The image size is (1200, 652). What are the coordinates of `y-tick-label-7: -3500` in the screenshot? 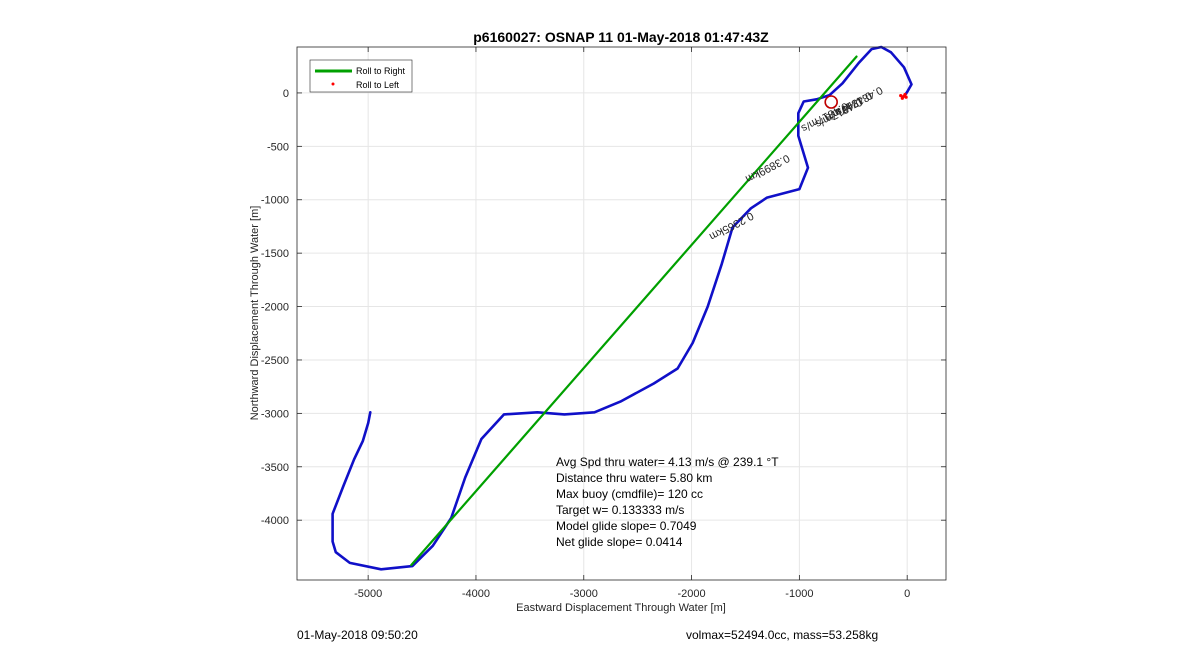 It's located at (275, 468).